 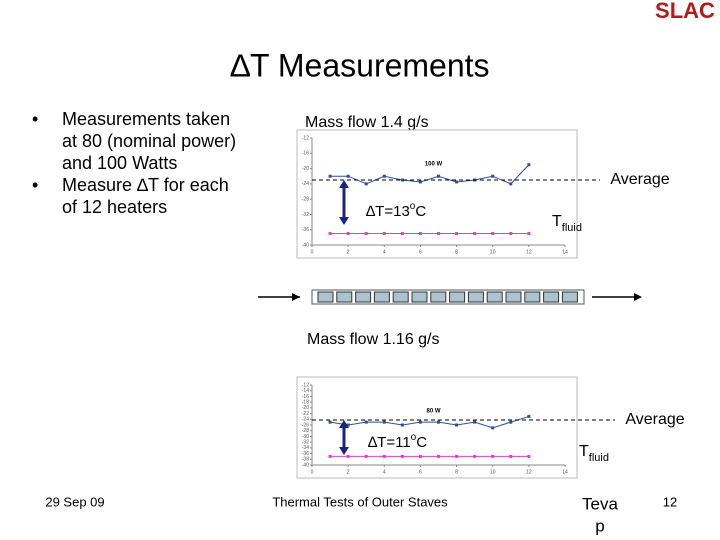 What do you see at coordinates (305, 425) in the screenshot?
I see `y-tick-label: -26` at bounding box center [305, 425].